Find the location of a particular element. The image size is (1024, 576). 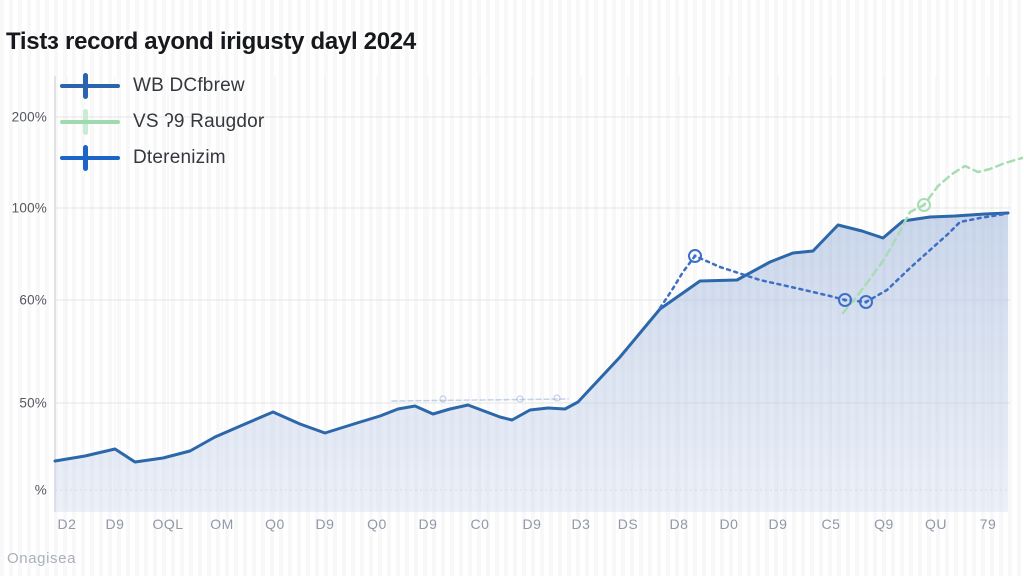

x-axis-tick-label: 79 is located at coordinates (988, 524).